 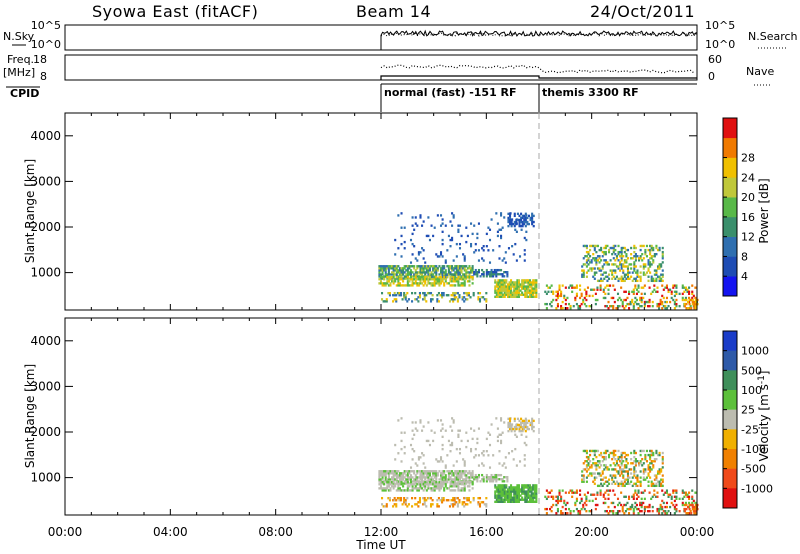 I want to click on power-colorbar-tick-label-5: 24, so click(x=748, y=177).